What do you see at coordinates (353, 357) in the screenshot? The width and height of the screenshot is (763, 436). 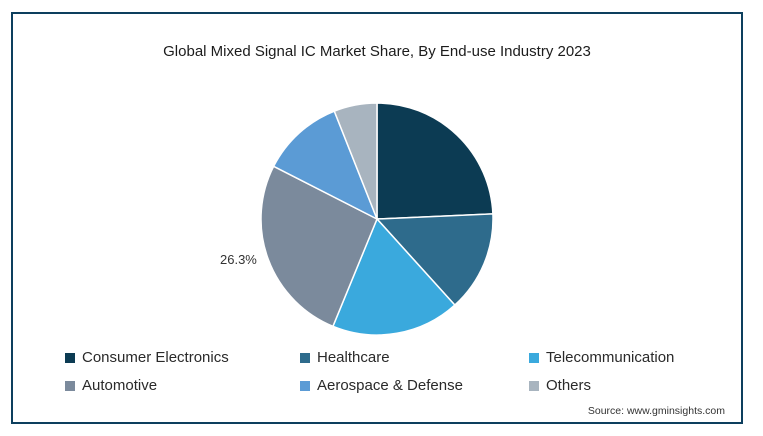 I see `legend-label: Healthcare` at bounding box center [353, 357].